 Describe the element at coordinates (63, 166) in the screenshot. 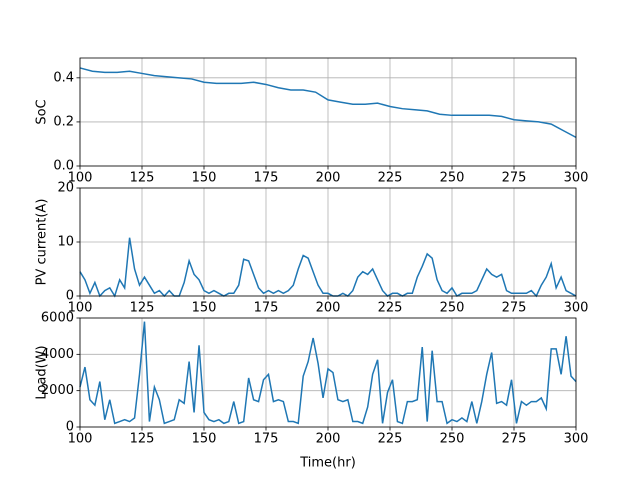

I see `y-tick-label: 0.0` at that location.